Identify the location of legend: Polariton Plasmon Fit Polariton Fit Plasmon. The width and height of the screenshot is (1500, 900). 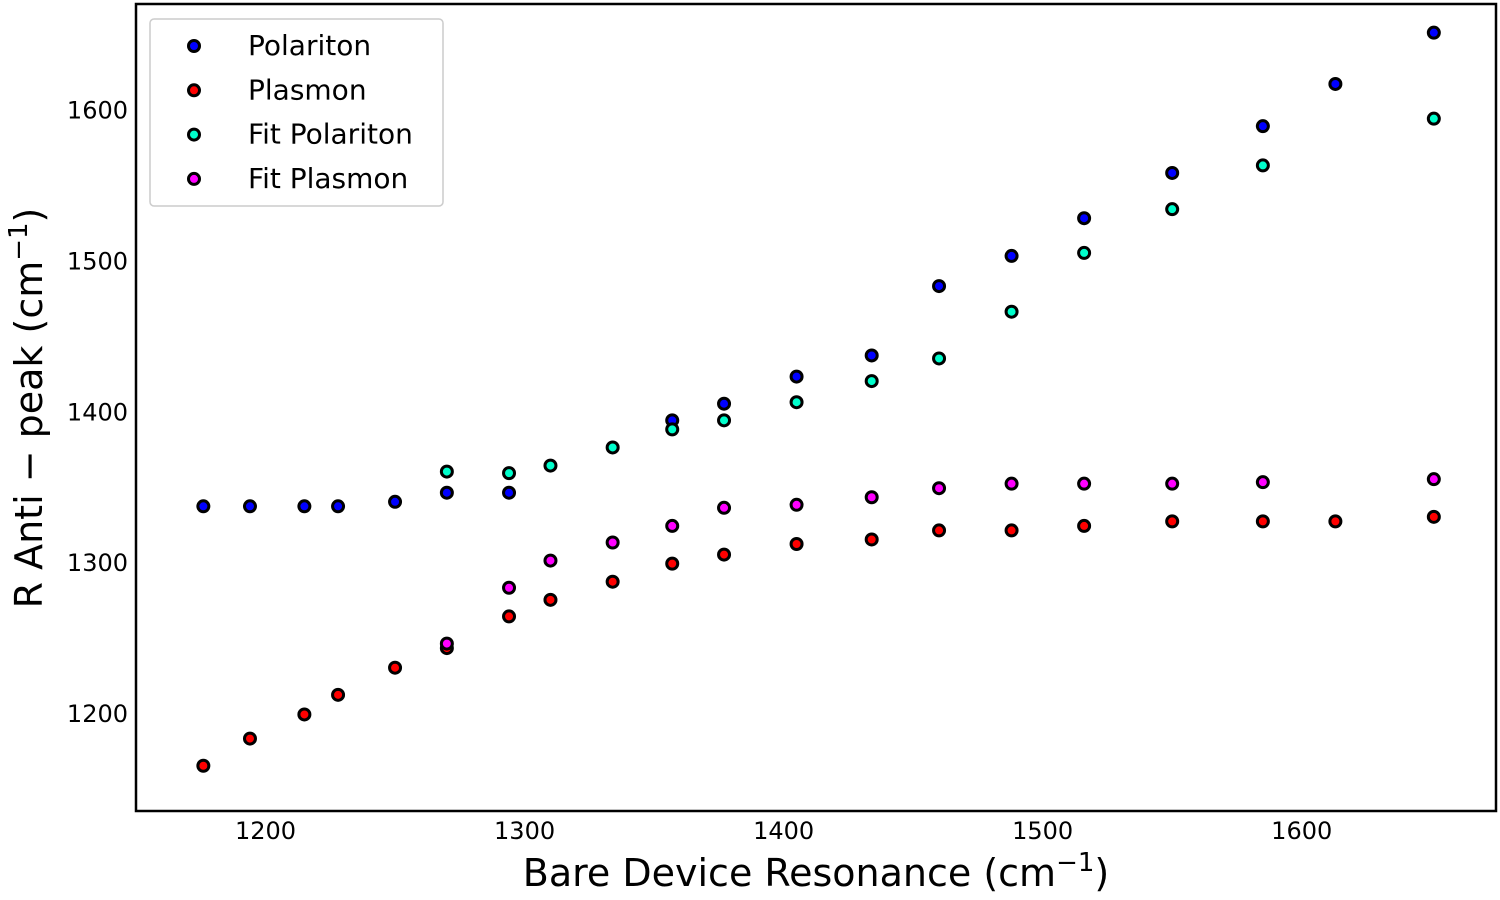
(296, 112).